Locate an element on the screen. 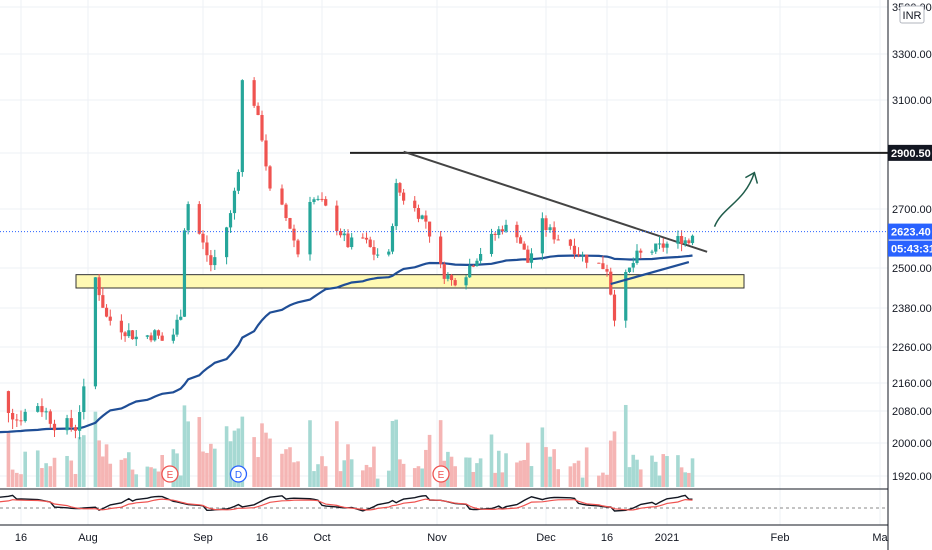  resistance-price-tag: 2900.50 is located at coordinates (910, 152).